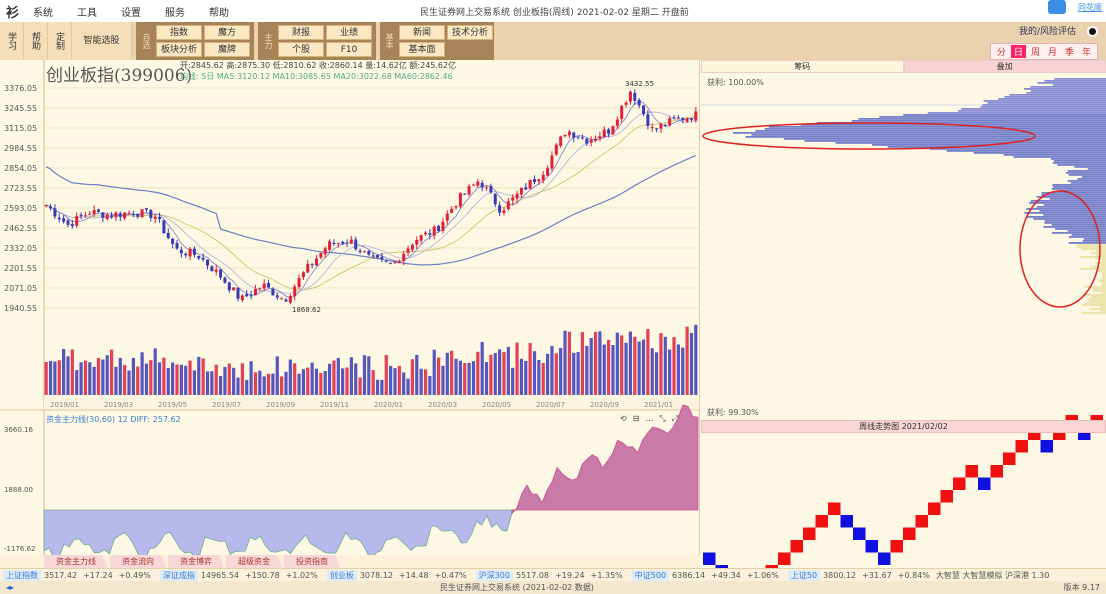 The width and height of the screenshot is (1106, 594). Describe the element at coordinates (553, 587) in the screenshot. I see `bottom-status-bar: ◂▸ 民生证券网上交易系统 (2021-02-02 数据) 版本 9.17` at that location.